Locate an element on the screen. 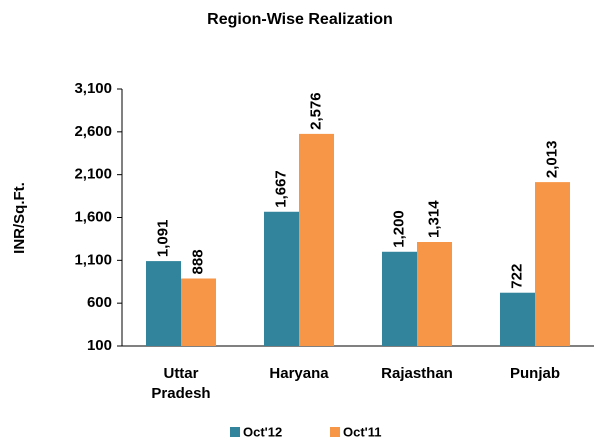 This screenshot has height=443, width=599. value-label: 1,091 is located at coordinates (162, 239).